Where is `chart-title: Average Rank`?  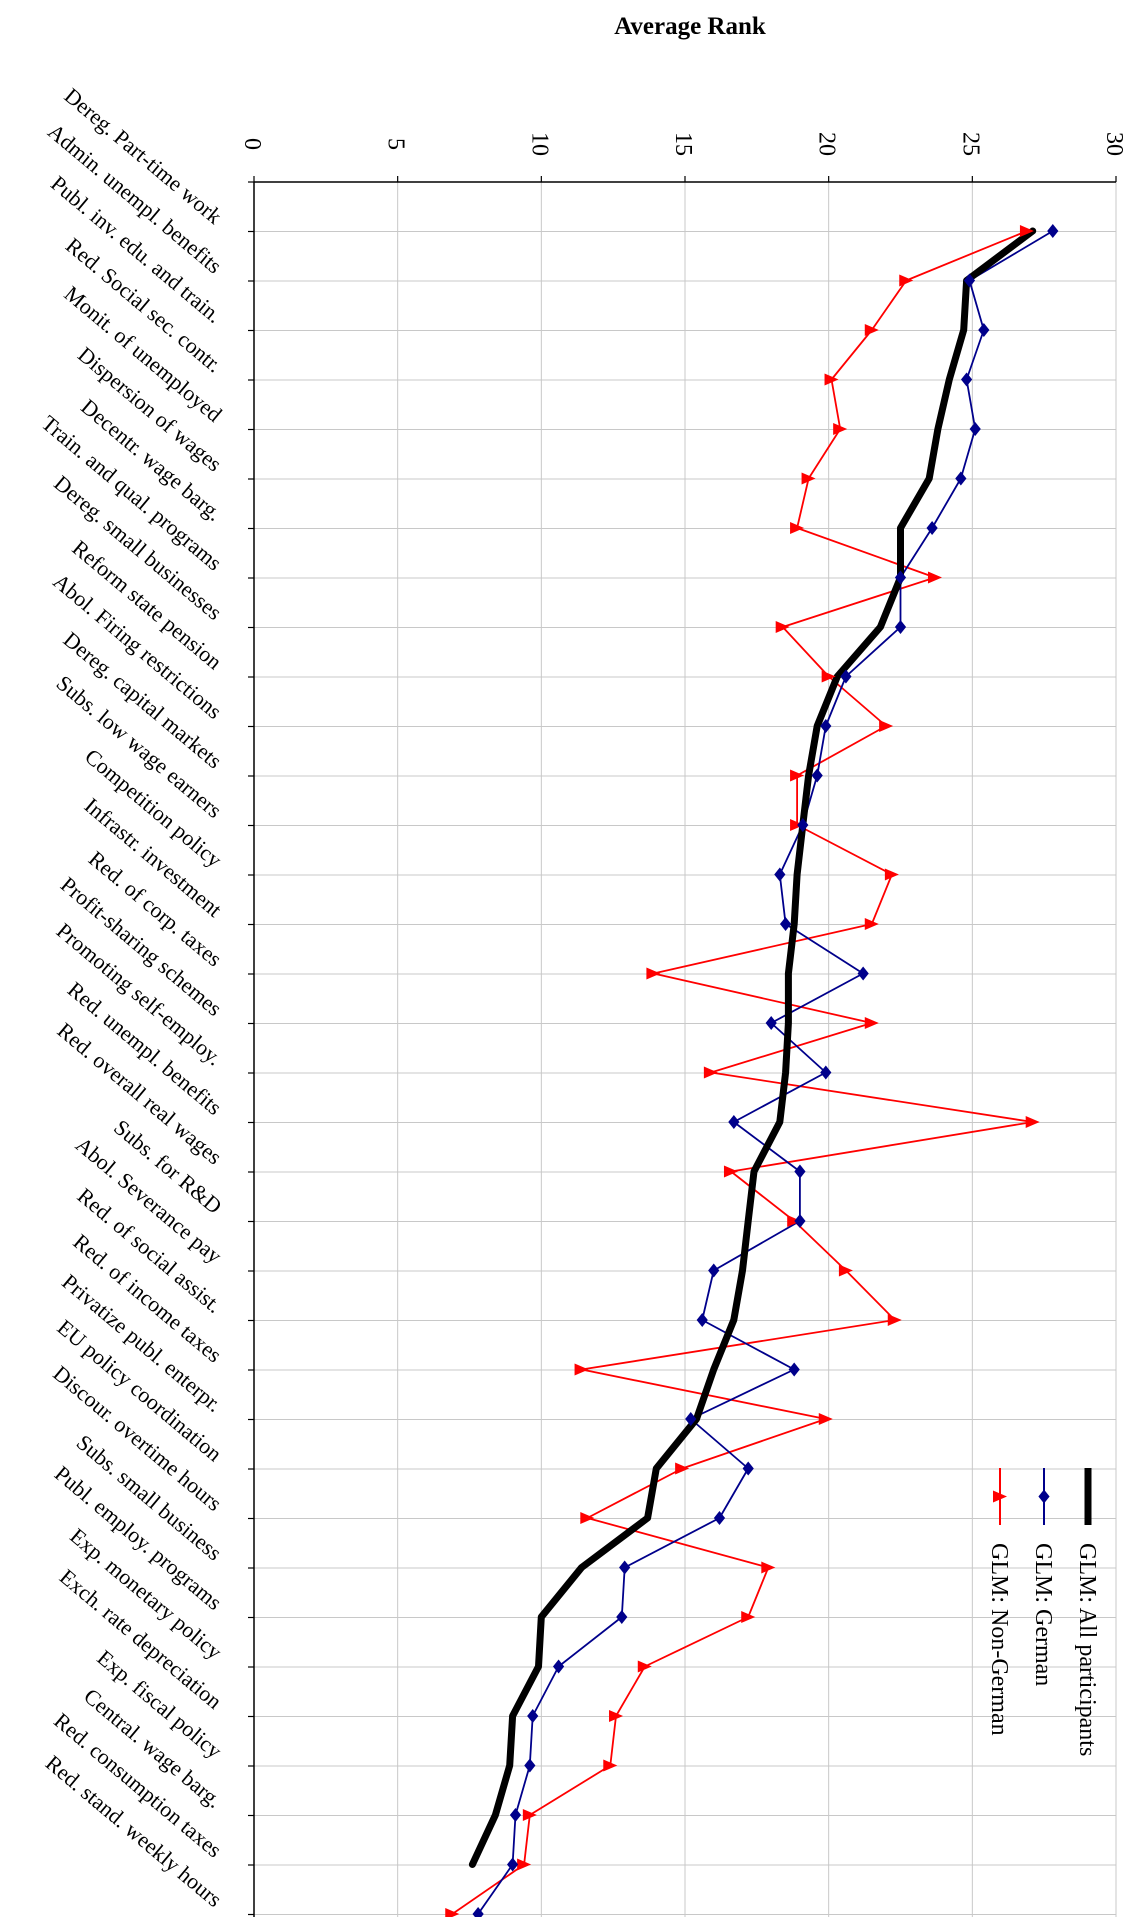
chart-title: Average Rank is located at coordinates (690, 26).